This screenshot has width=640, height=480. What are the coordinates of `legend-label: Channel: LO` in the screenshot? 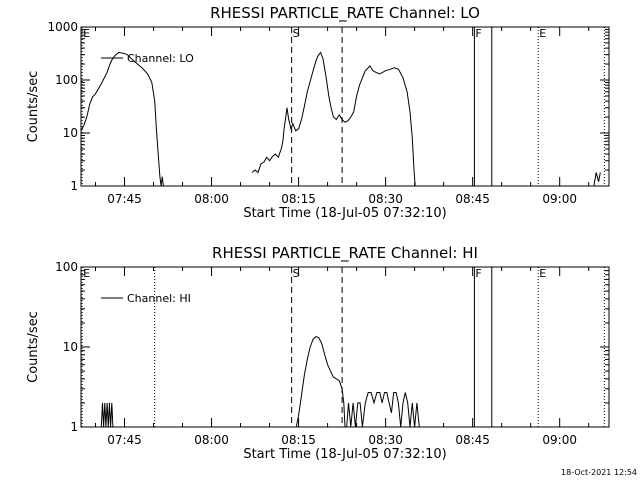 It's located at (160, 58).